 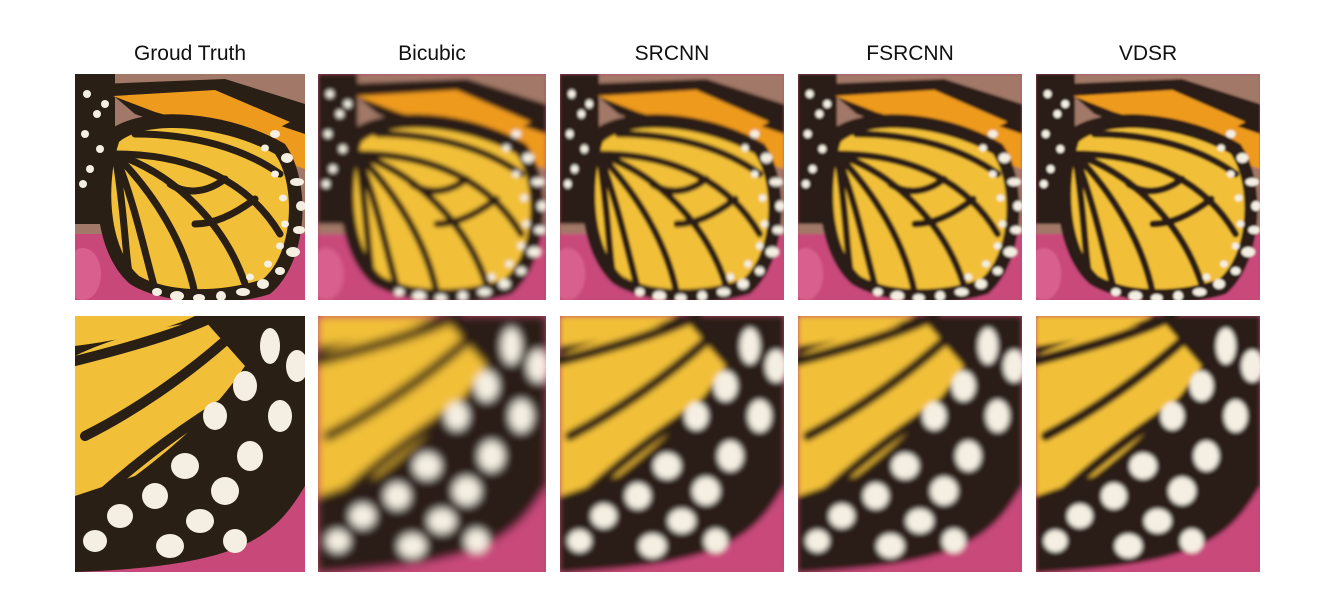 What do you see at coordinates (190, 53) in the screenshot?
I see `column-label: Groud Truth` at bounding box center [190, 53].